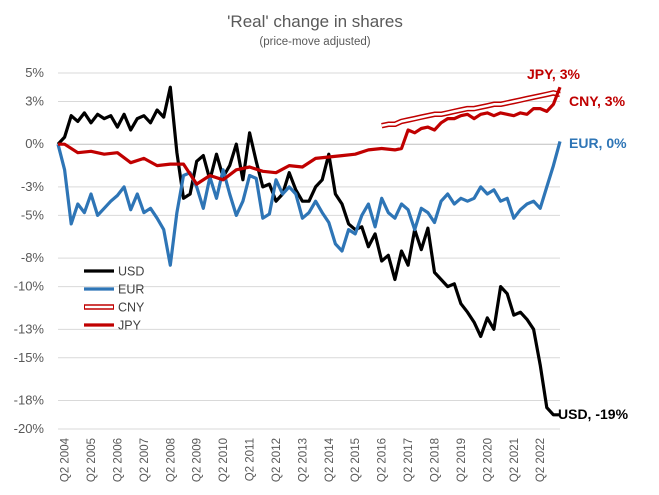 The height and width of the screenshot is (495, 659). I want to click on y-tick-label: 5%, so click(34, 72).